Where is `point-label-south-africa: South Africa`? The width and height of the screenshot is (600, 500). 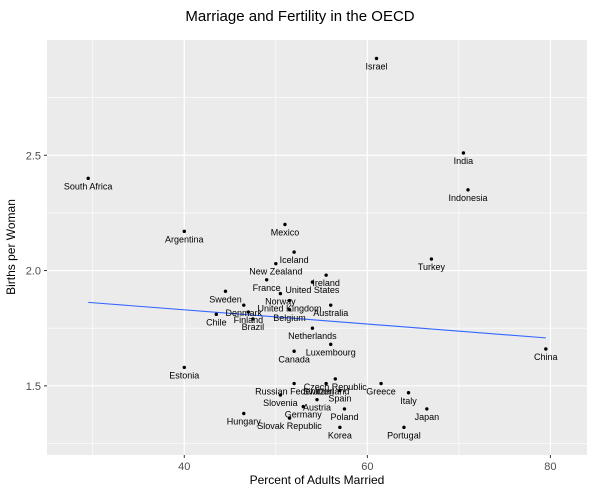
point-label-south-africa: South Africa is located at coordinates (88, 186).